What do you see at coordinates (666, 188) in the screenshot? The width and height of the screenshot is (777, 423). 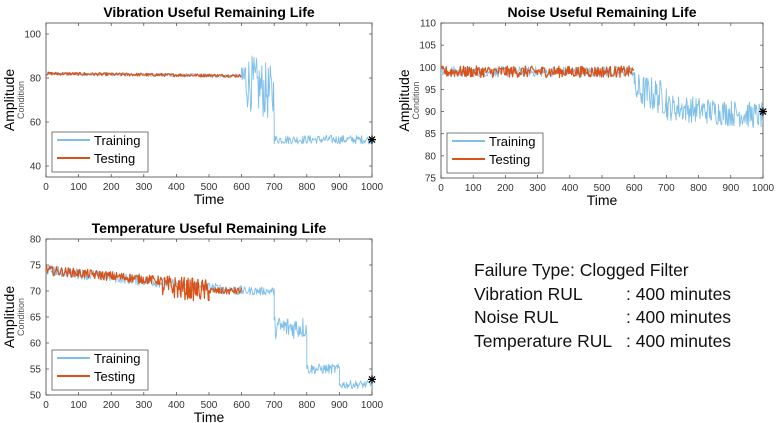 I see `noise-xtick-label: 700` at bounding box center [666, 188].